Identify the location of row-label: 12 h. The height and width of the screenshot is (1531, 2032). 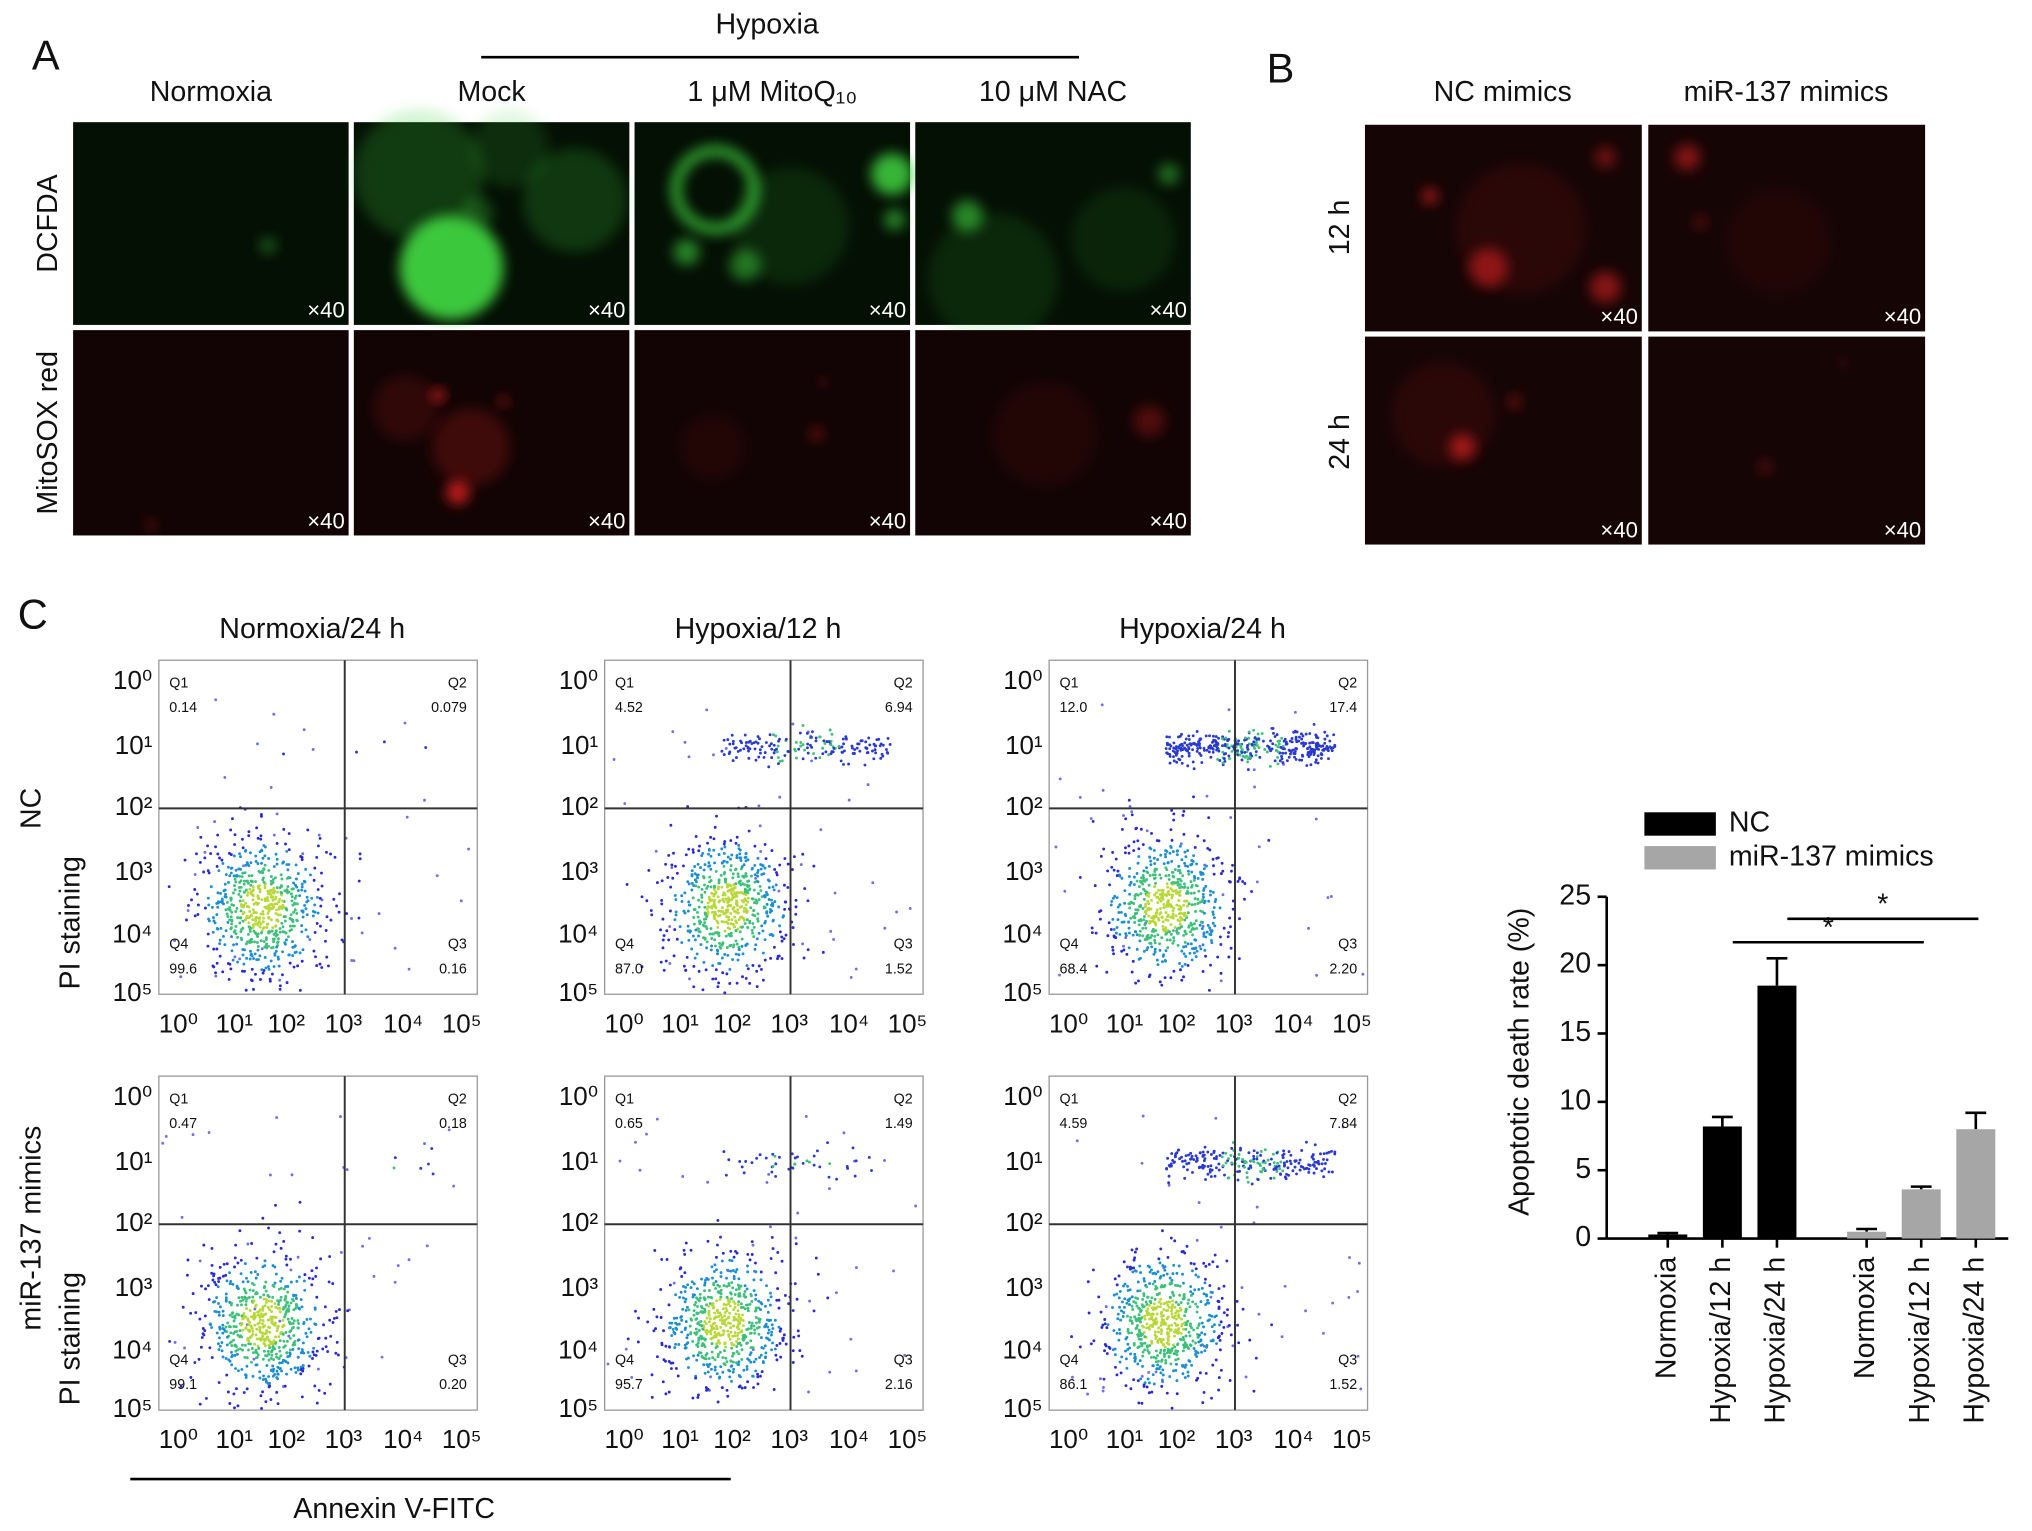
(1340, 228).